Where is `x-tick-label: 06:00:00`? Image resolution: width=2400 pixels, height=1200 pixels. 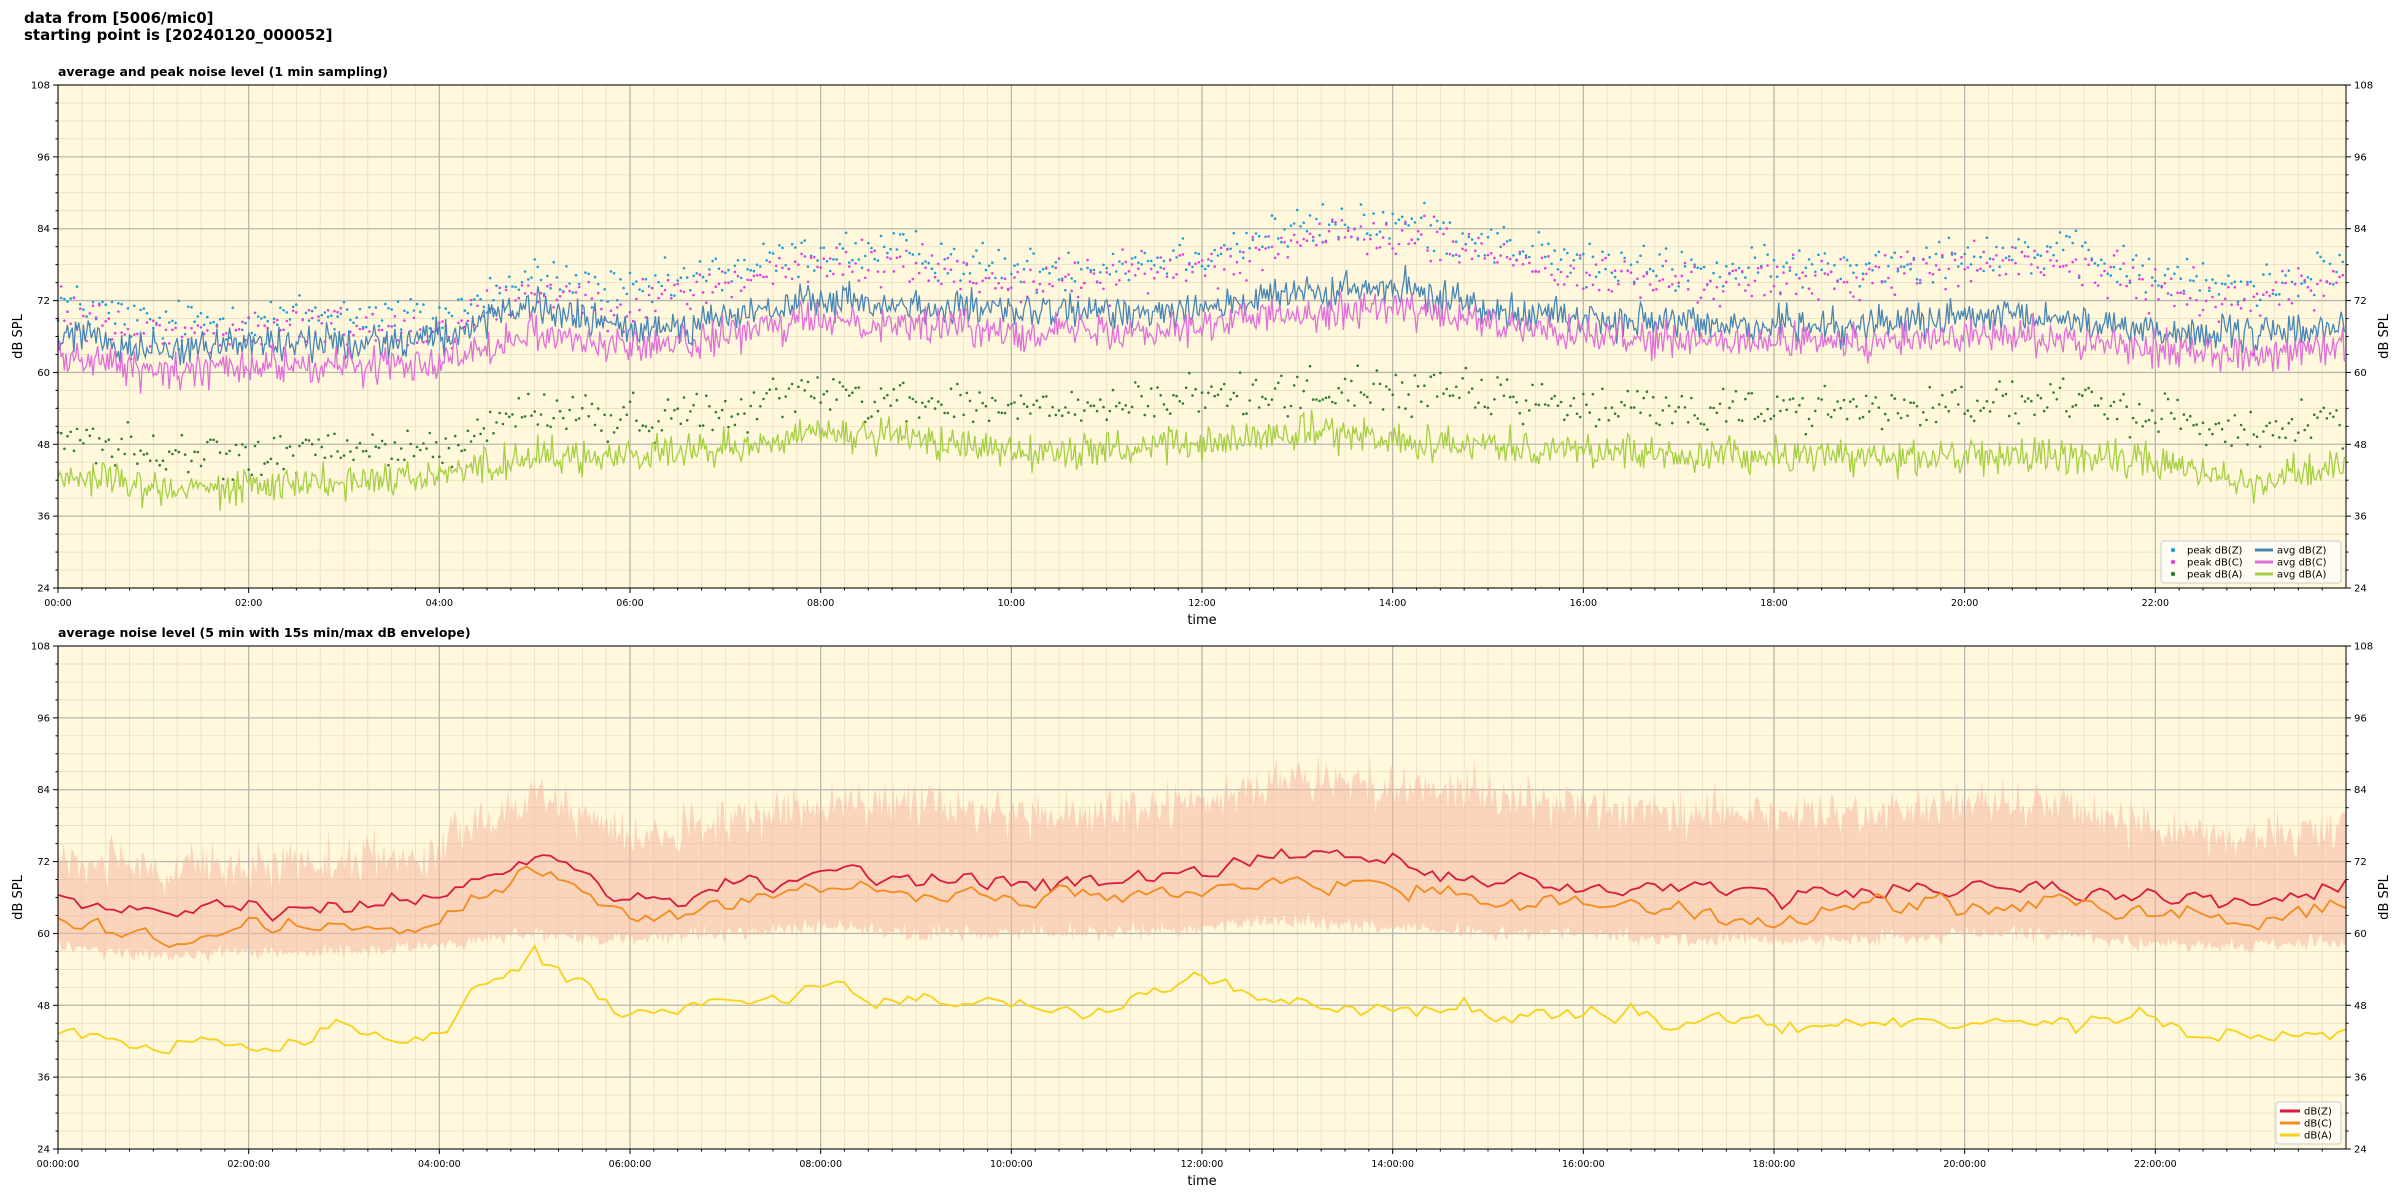 x-tick-label: 06:00:00 is located at coordinates (630, 1164).